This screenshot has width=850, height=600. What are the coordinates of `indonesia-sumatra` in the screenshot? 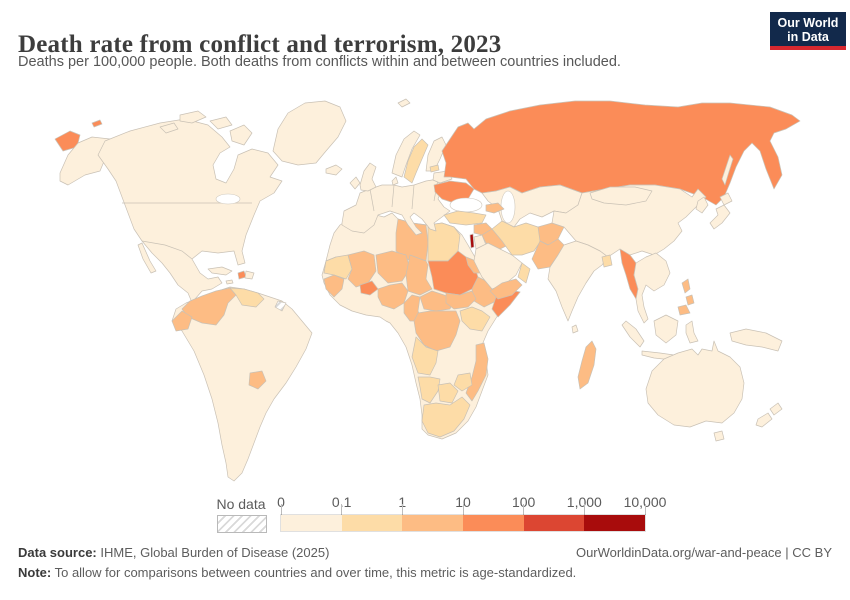 It's located at (633, 334).